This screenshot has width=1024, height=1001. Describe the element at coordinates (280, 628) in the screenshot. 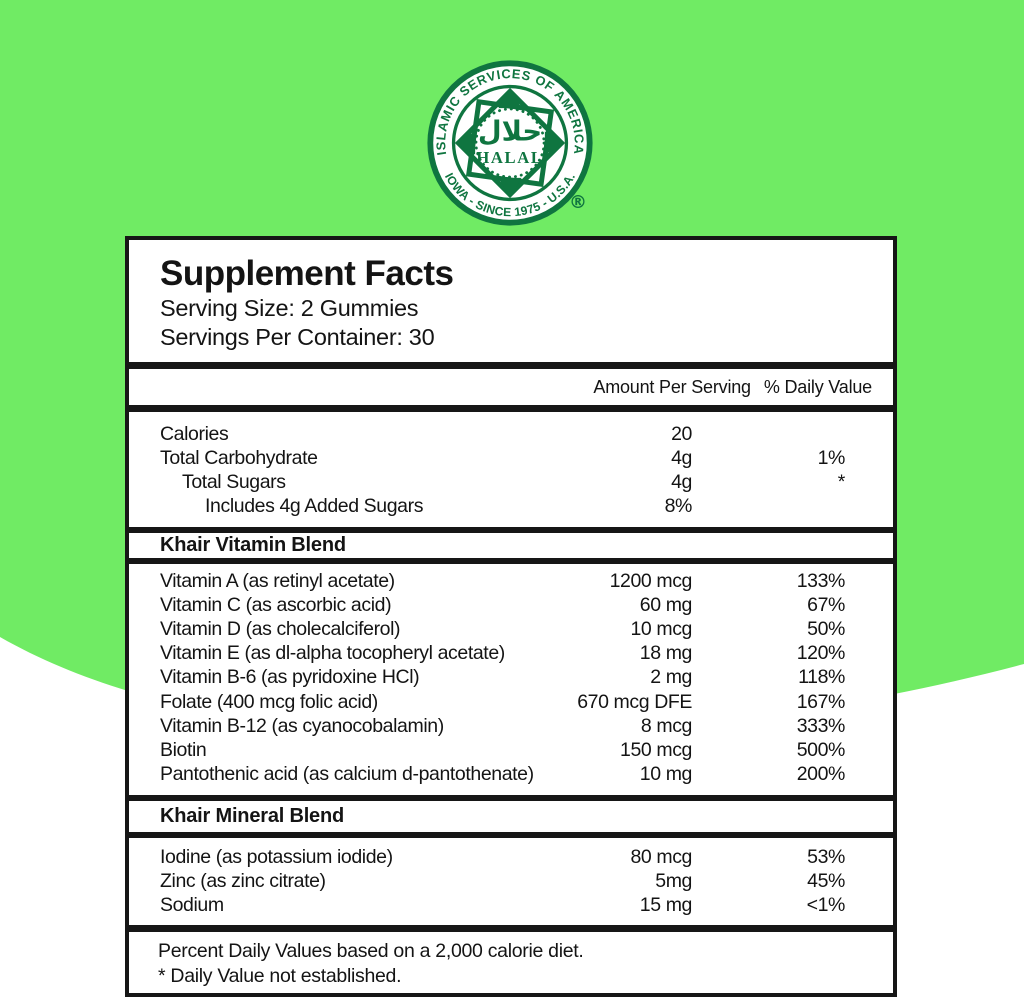

I see `nutrient-name: Vitamin D (as cholecalciferol)` at that location.